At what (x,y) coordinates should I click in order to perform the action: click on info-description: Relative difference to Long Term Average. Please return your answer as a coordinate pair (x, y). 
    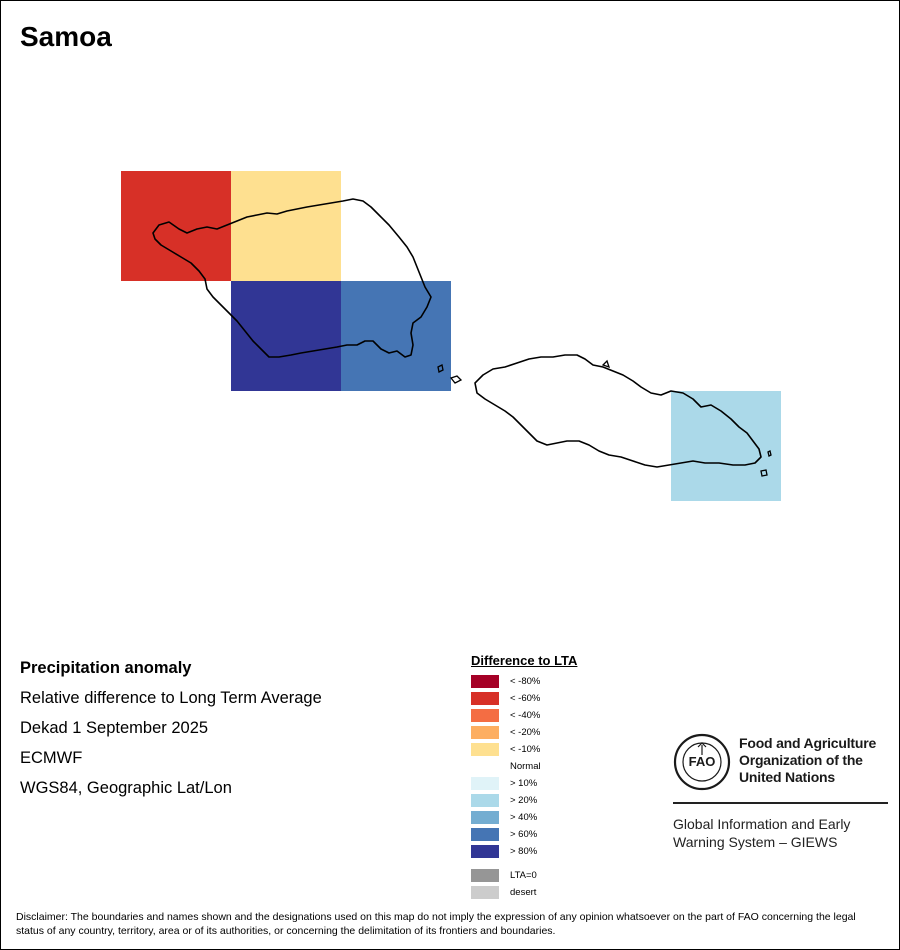
    Looking at the image, I should click on (171, 698).